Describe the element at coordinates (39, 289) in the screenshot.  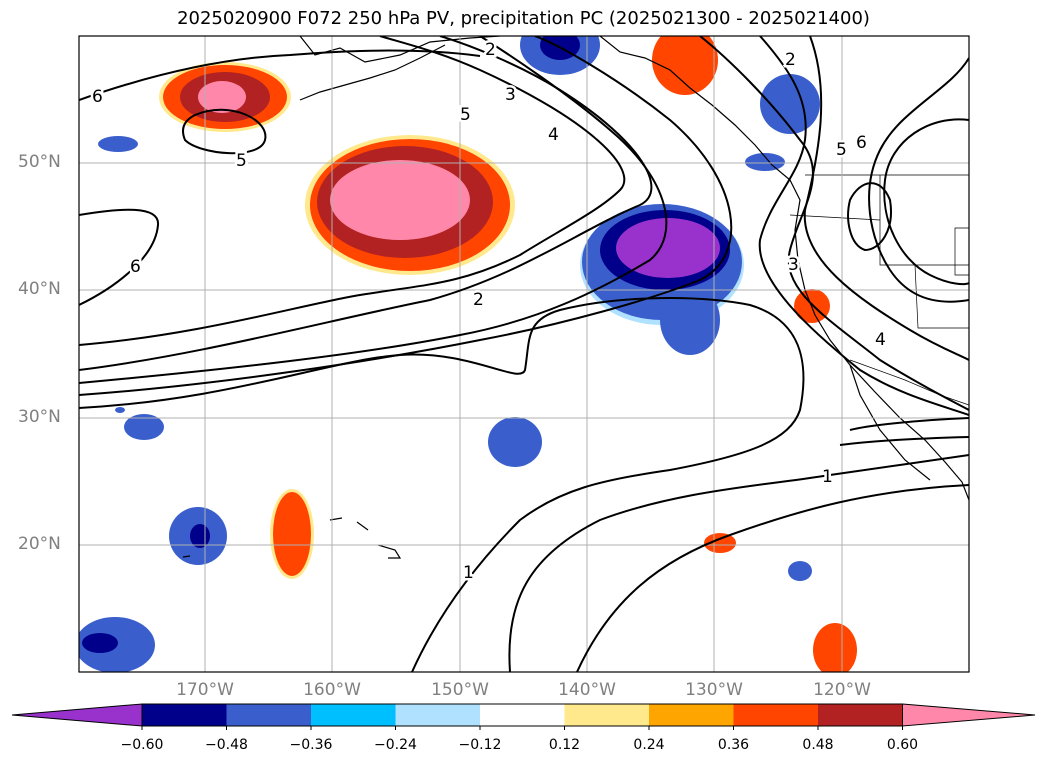
I see `lat-label-40n: 40°N` at that location.